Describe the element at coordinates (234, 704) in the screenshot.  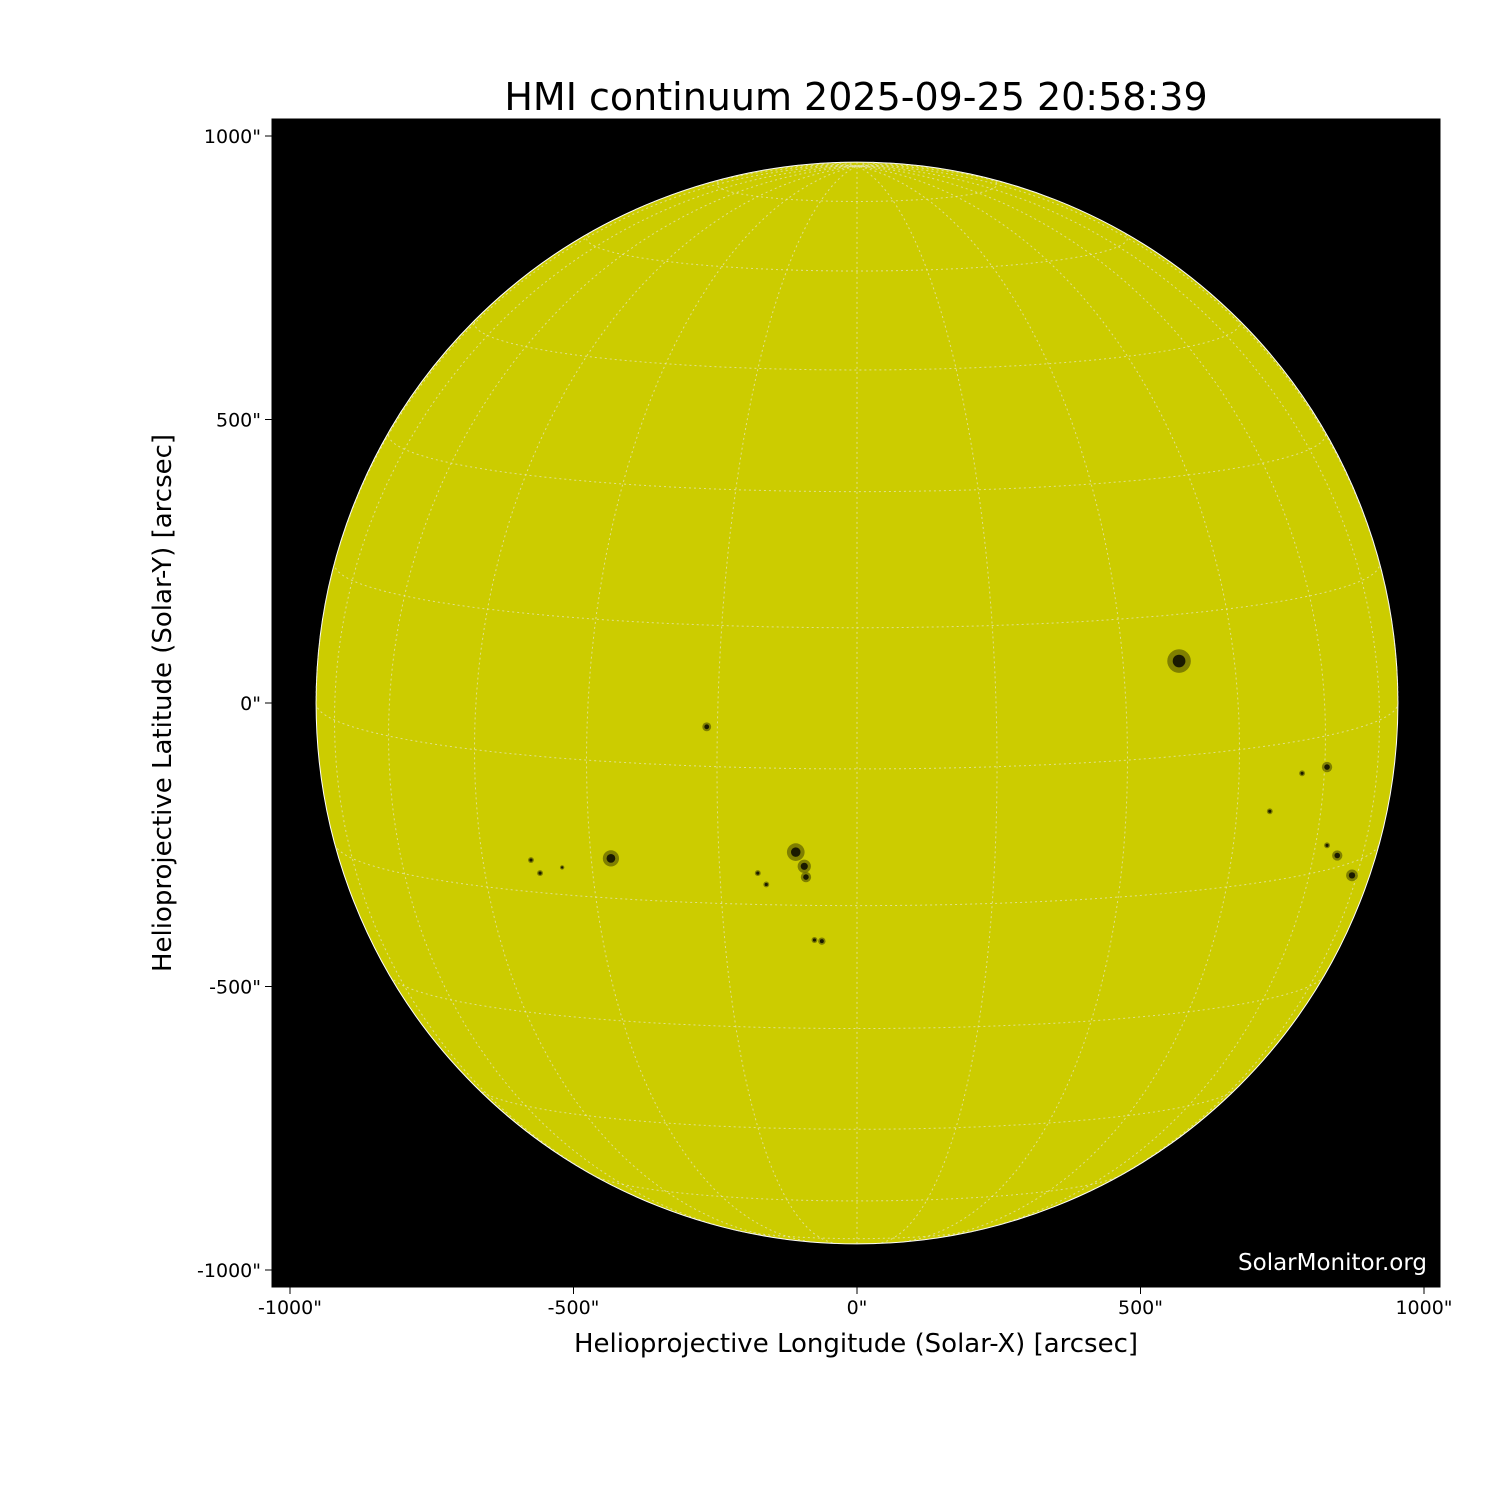
I see `y-axis-ticks: 1000" 500" 0" -500" -1000"` at that location.